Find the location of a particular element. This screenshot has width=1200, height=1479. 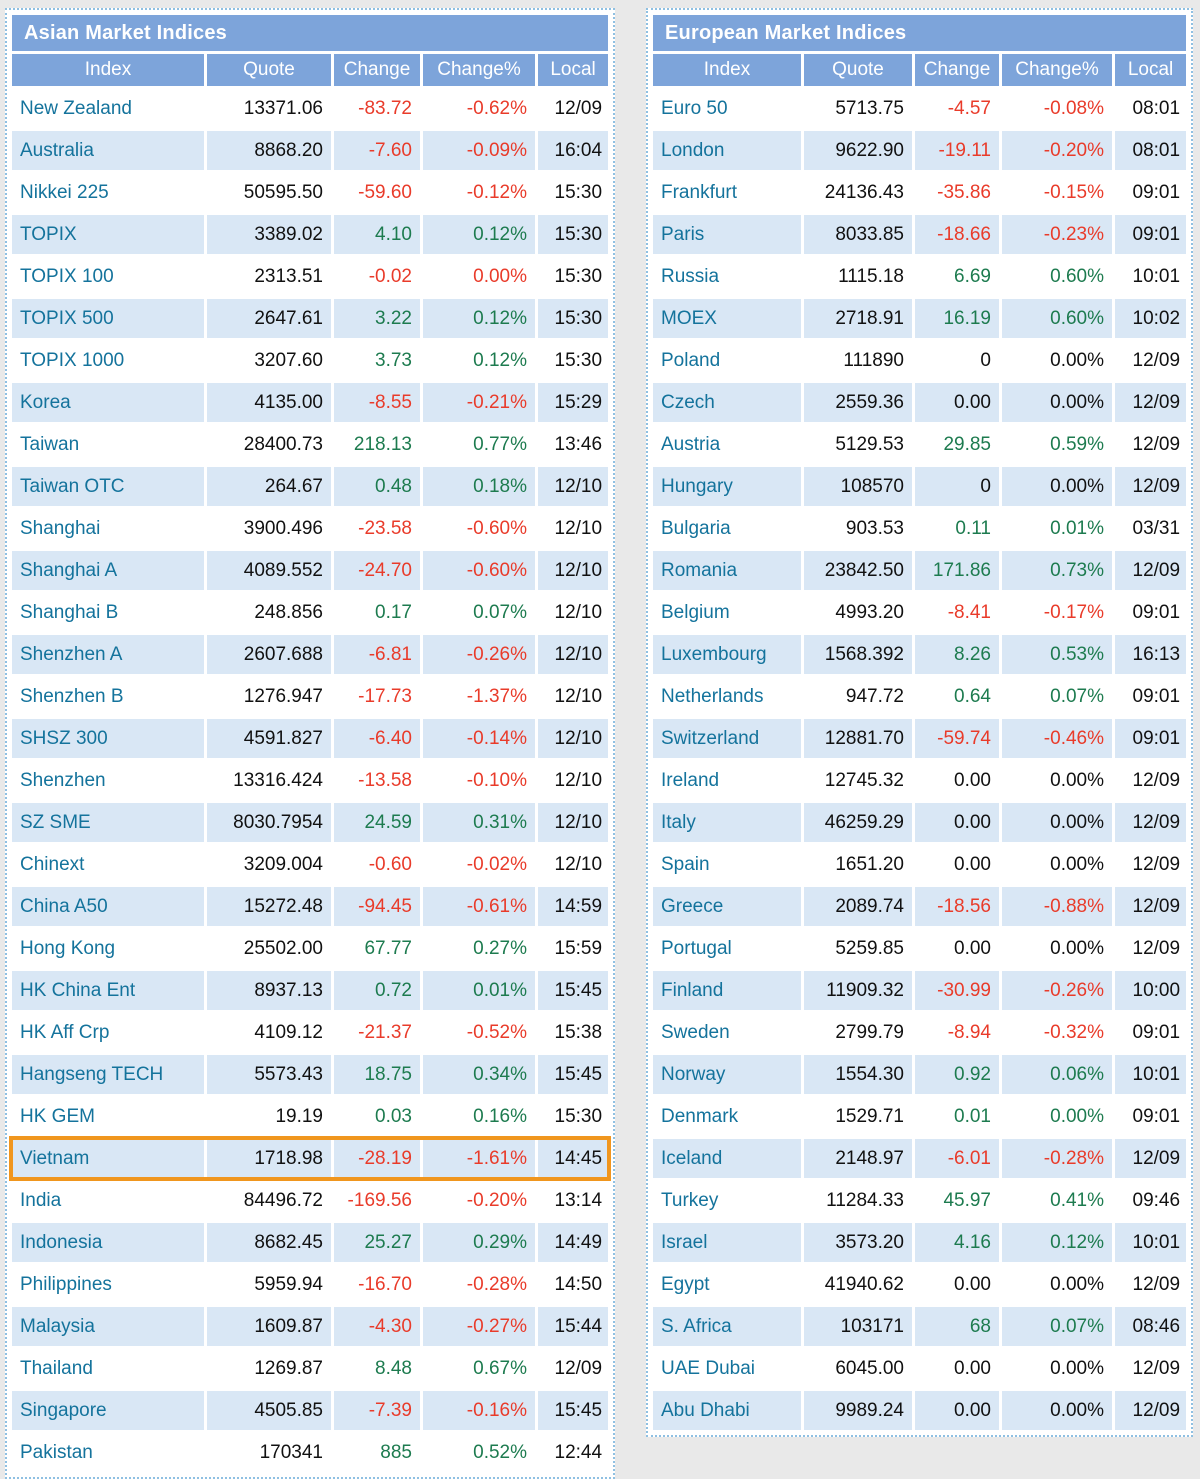

quote-cell: 2799.79 is located at coordinates (858, 1032).